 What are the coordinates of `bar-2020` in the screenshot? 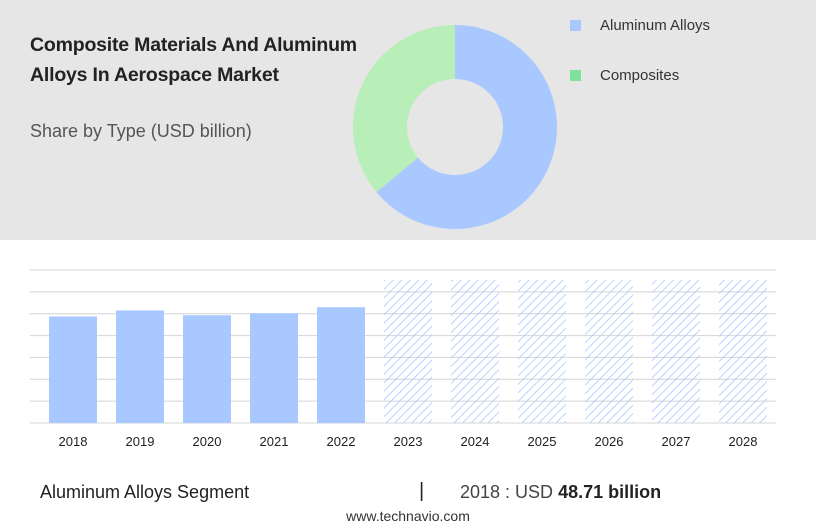 It's located at (207, 369).